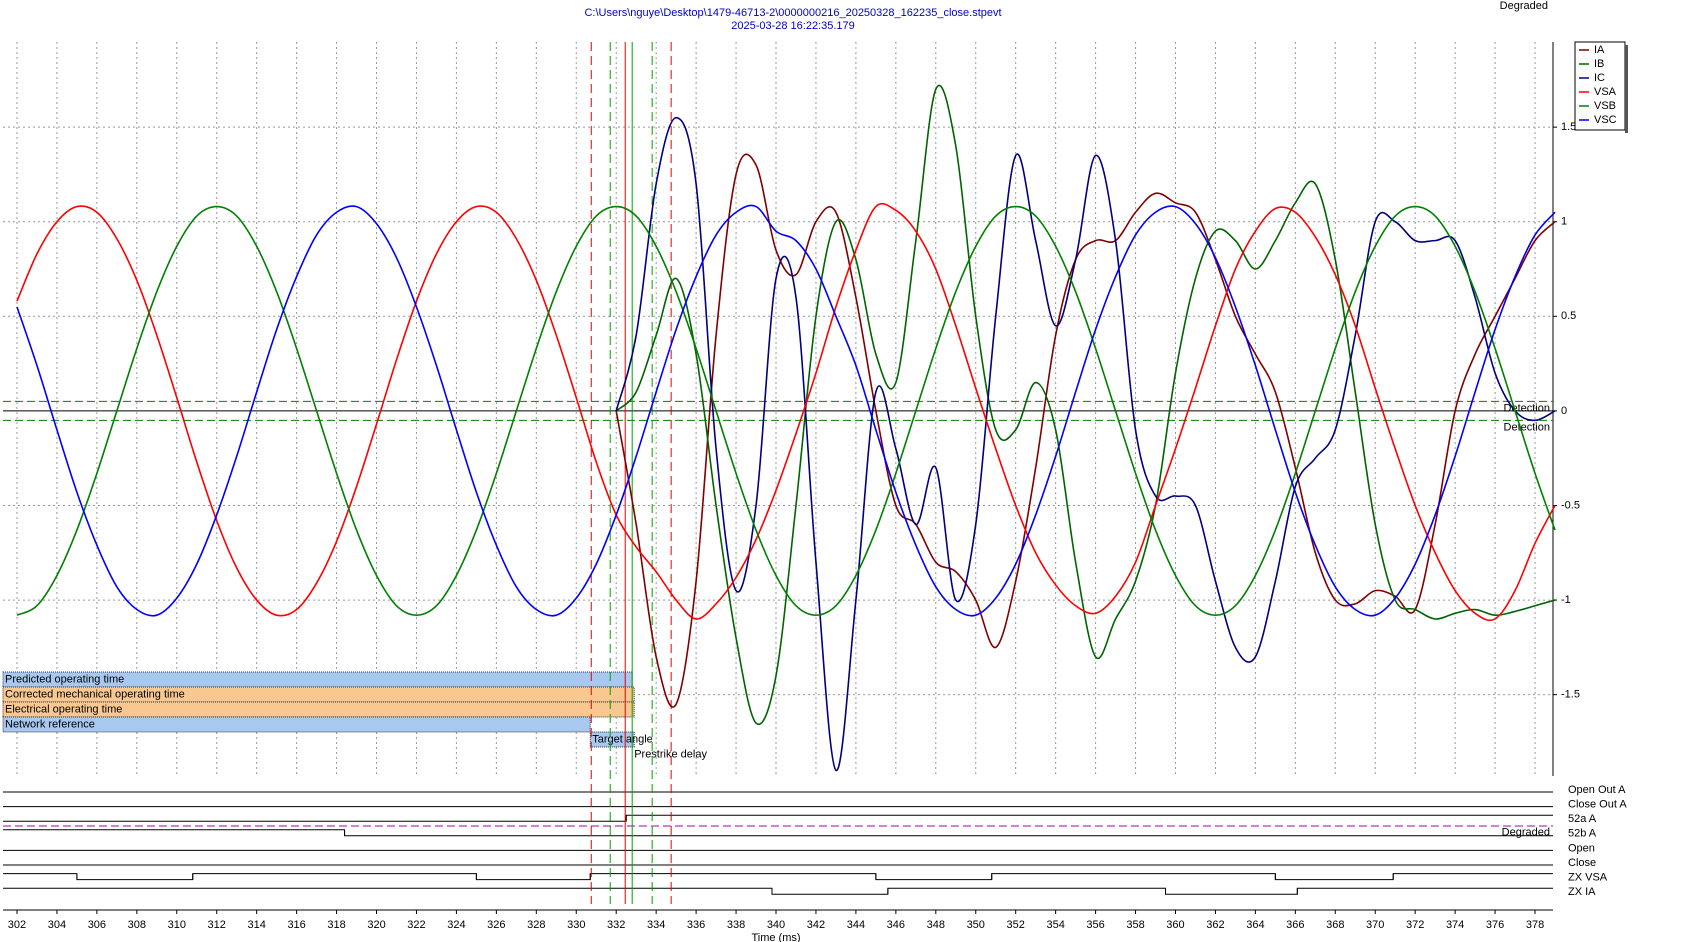 The height and width of the screenshot is (942, 1695). I want to click on x-tick-label: 316, so click(296, 925).